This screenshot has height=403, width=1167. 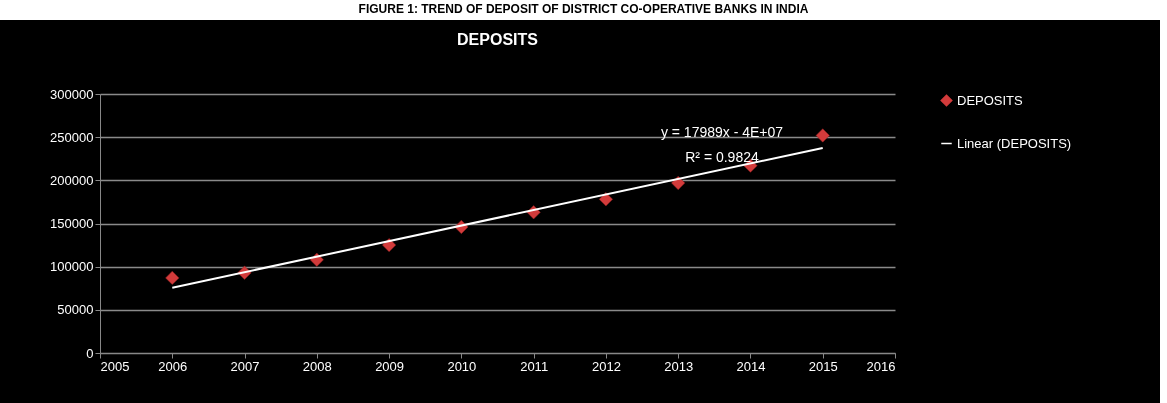 What do you see at coordinates (823, 366) in the screenshot?
I see `x-tick-label: 2015` at bounding box center [823, 366].